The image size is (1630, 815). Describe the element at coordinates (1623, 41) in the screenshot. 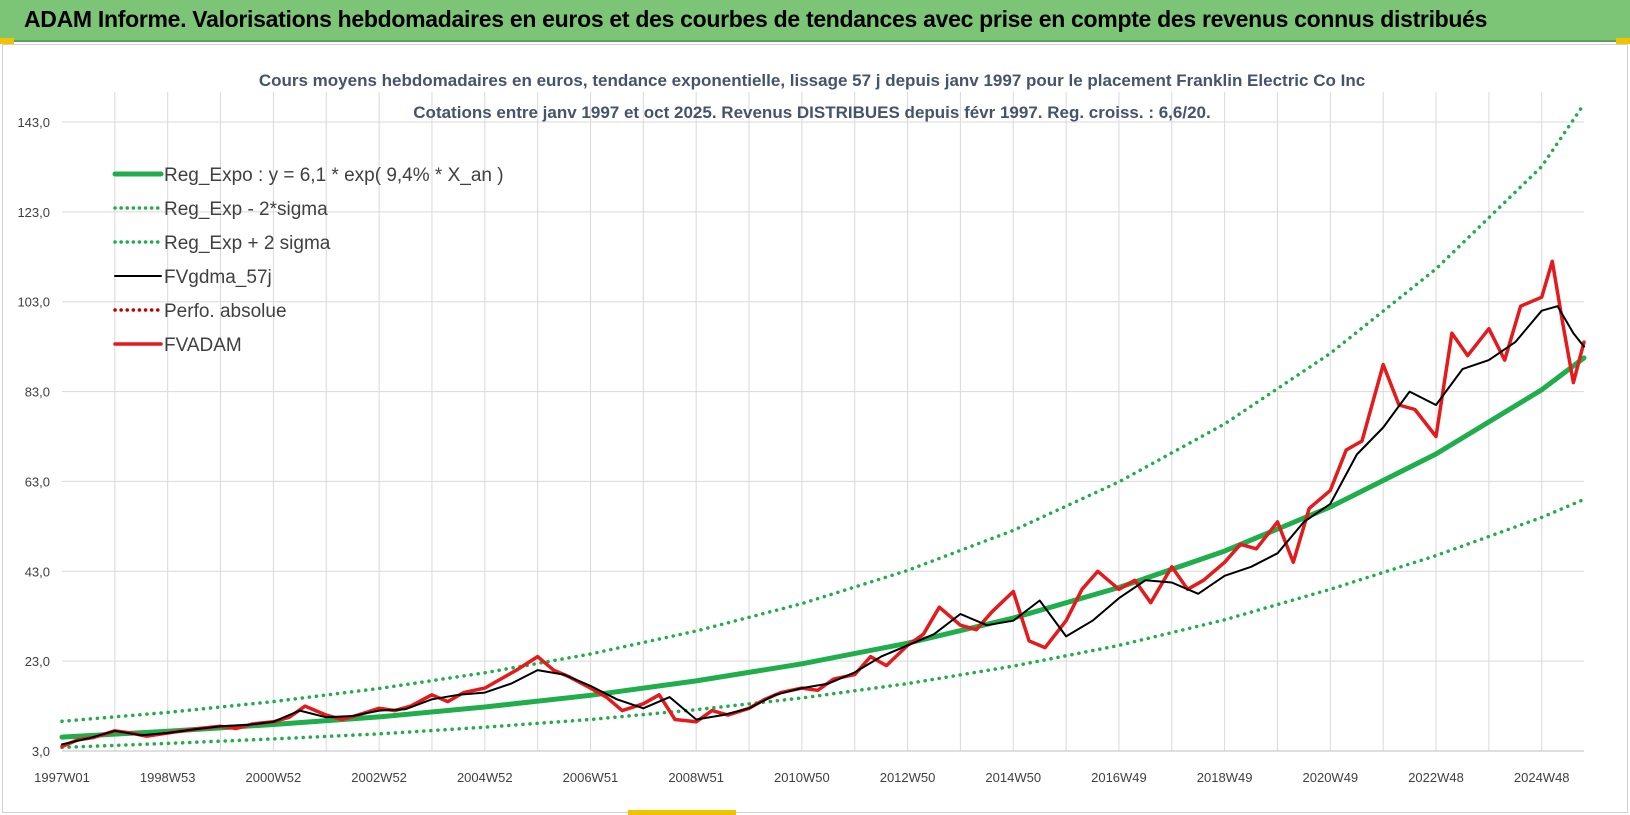

I see `banner-corner-right` at that location.